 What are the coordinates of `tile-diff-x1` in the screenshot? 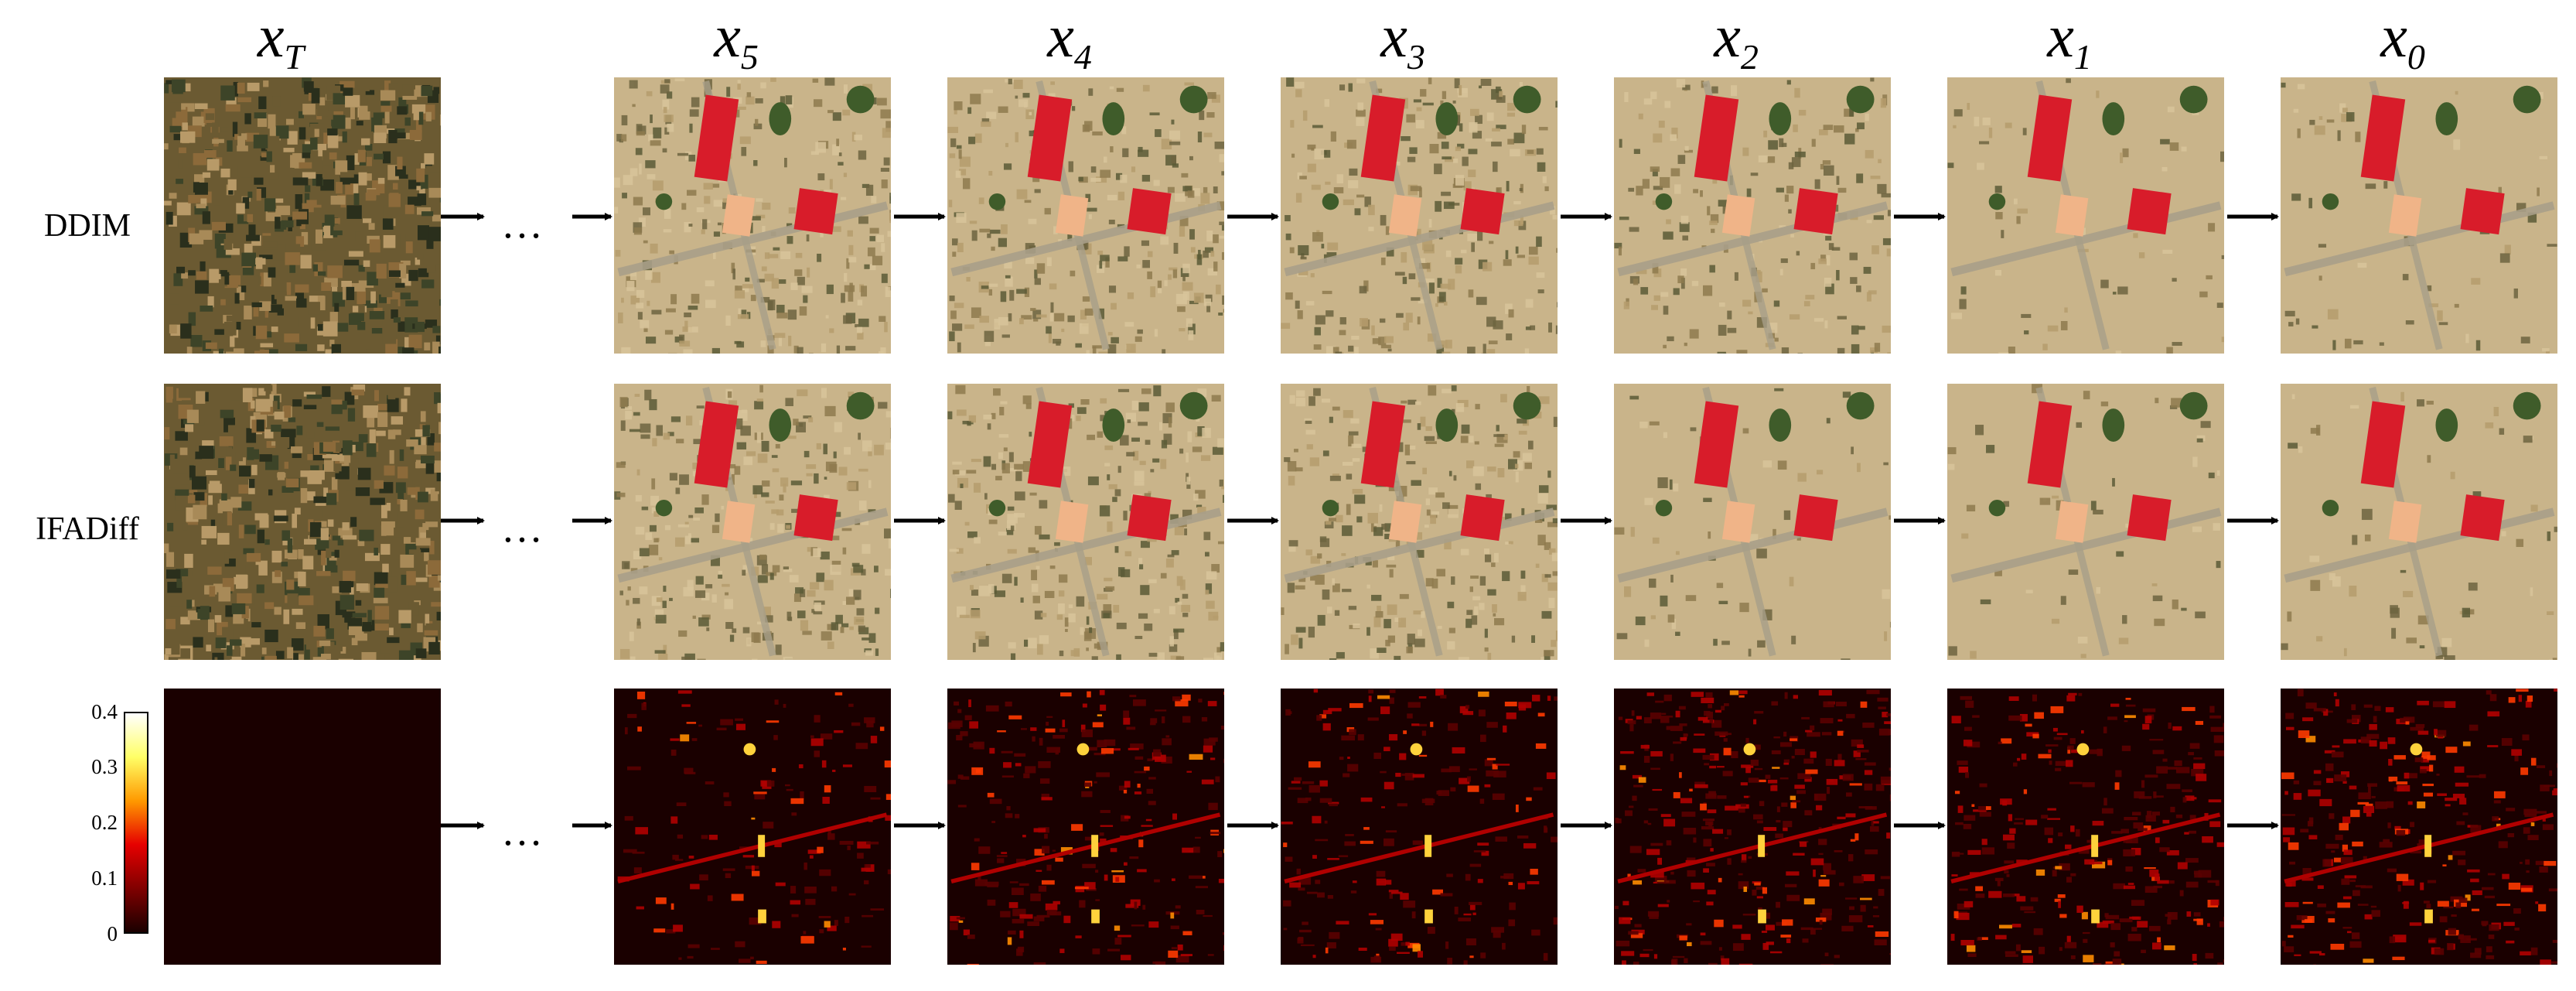 It's located at (2086, 827).